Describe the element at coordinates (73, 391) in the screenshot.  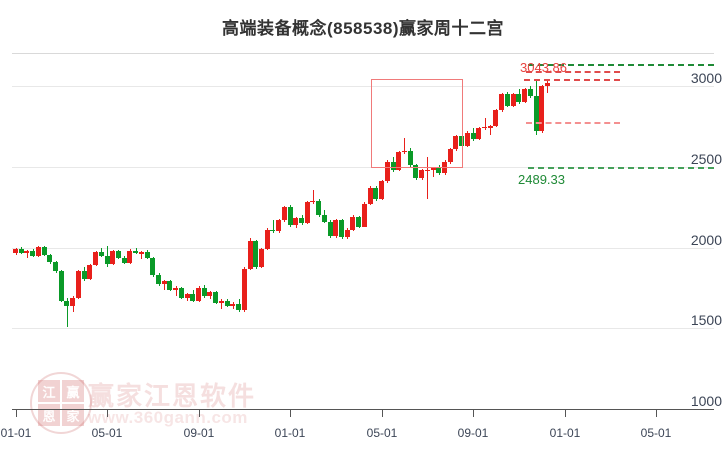
I see `seal-char-1: 赢` at that location.